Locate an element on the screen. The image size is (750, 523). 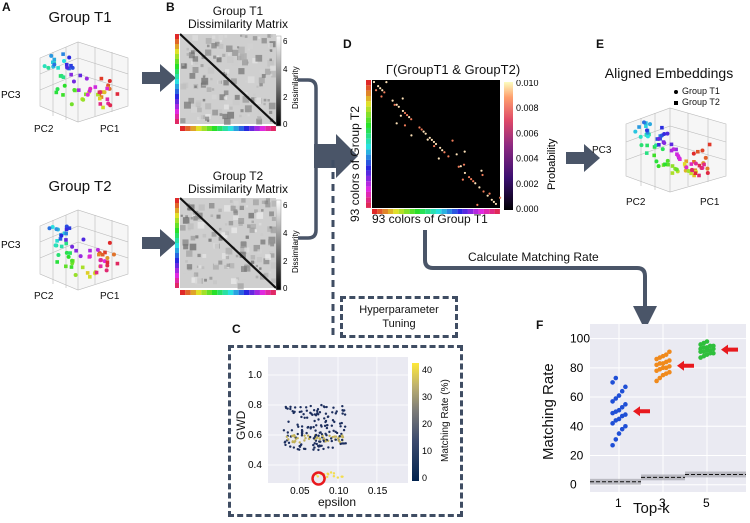
panel-d-label: D is located at coordinates (347, 44).